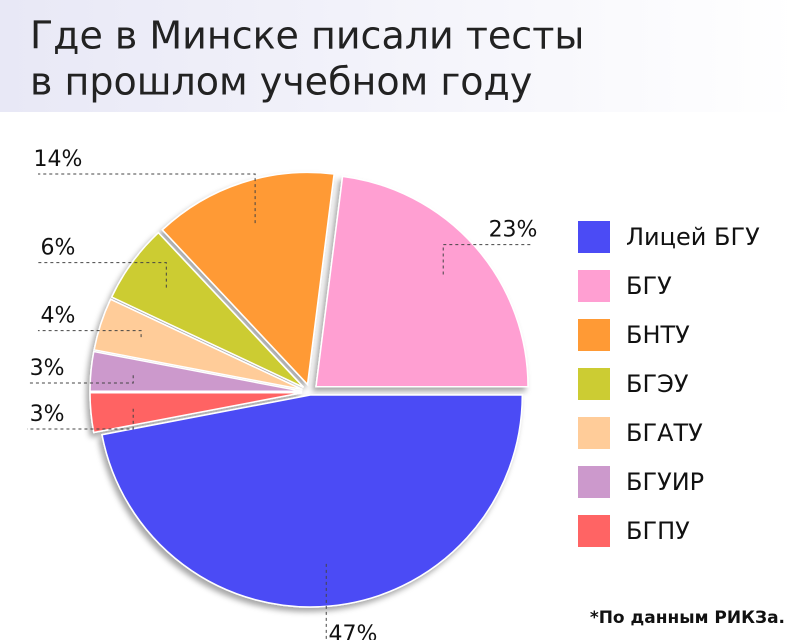 This screenshot has width=797, height=644. I want to click on legend-label: БГЭУ, so click(657, 384).